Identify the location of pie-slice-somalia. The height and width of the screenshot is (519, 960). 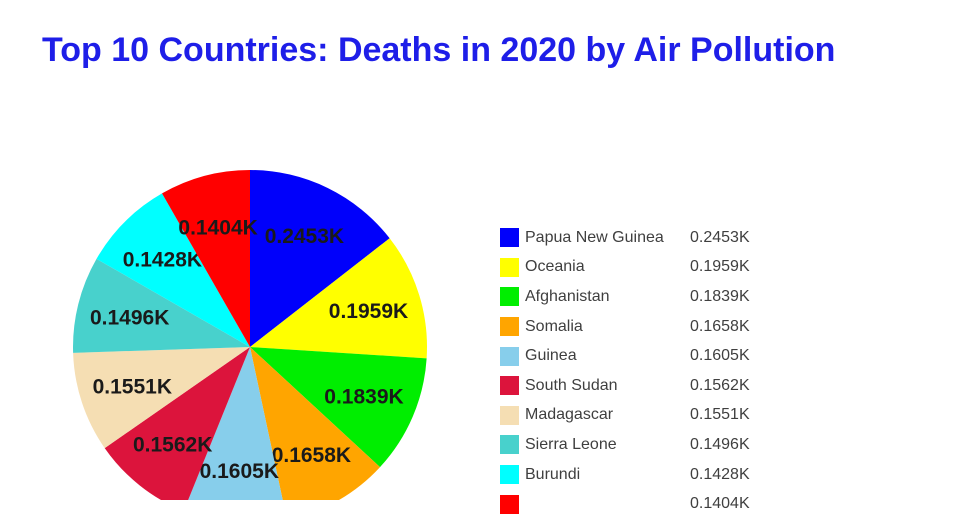
(315, 423).